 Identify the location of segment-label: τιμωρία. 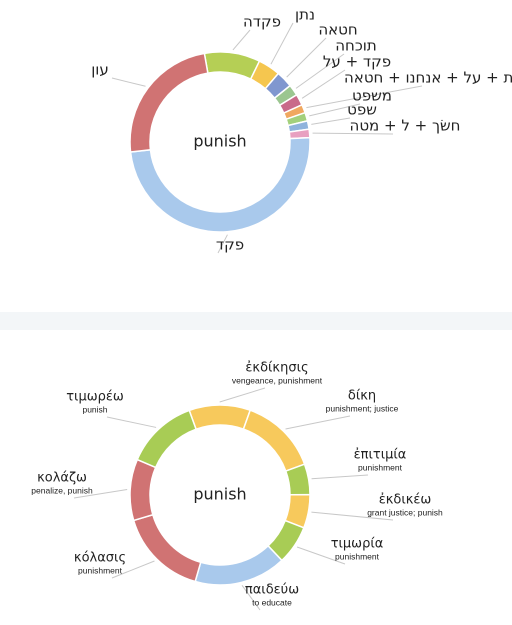
(357, 544).